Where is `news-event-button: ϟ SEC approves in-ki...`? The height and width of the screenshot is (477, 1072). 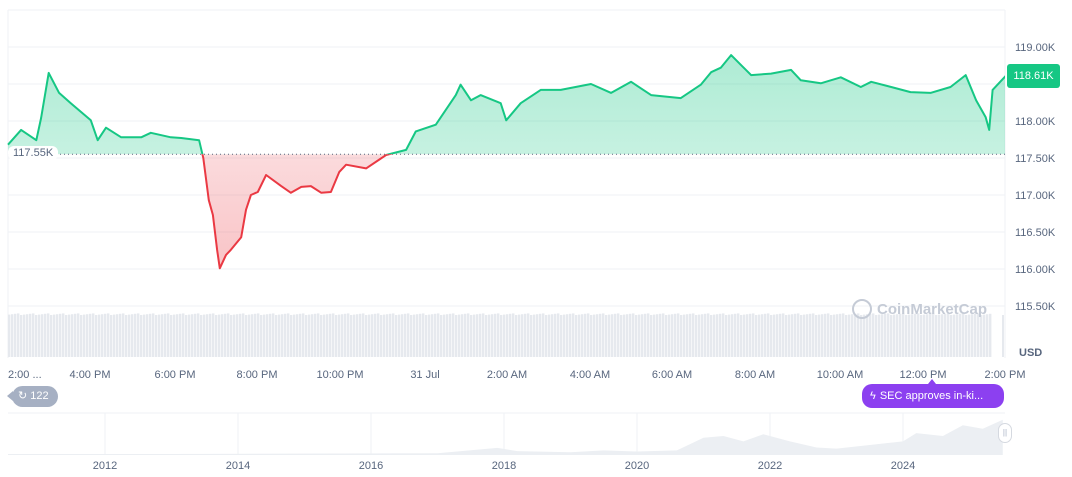 news-event-button: ϟ SEC approves in-ki... is located at coordinates (933, 393).